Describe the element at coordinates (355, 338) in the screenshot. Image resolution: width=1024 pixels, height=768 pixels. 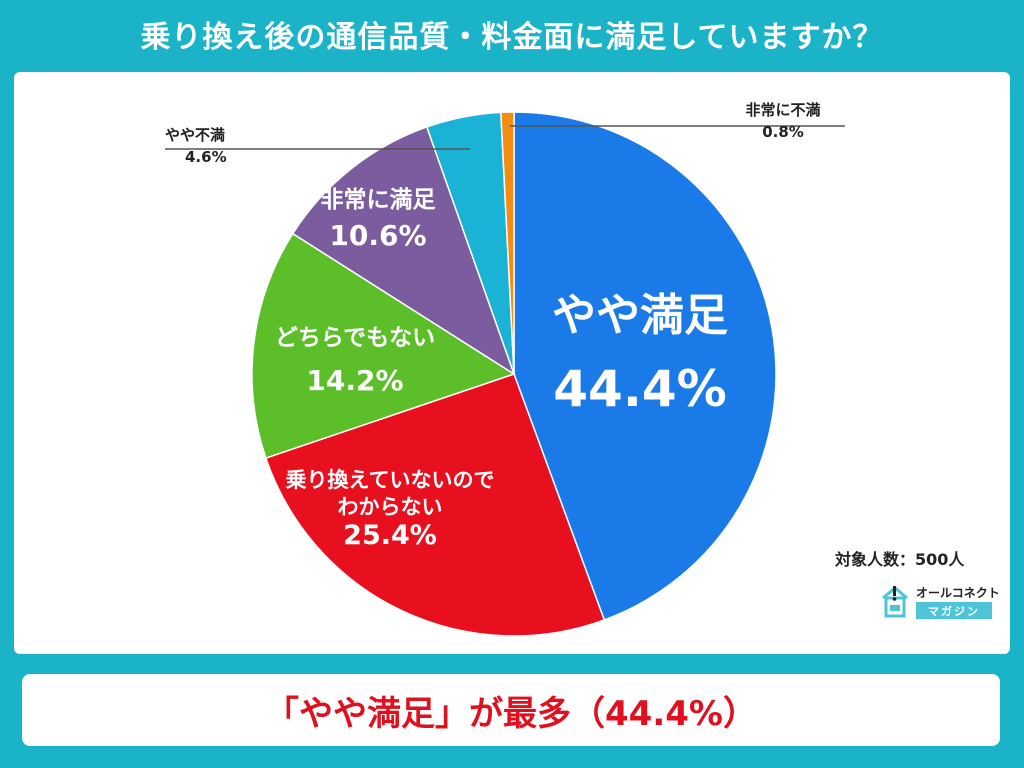
I see `slice-label-2: どちらでもない` at that location.